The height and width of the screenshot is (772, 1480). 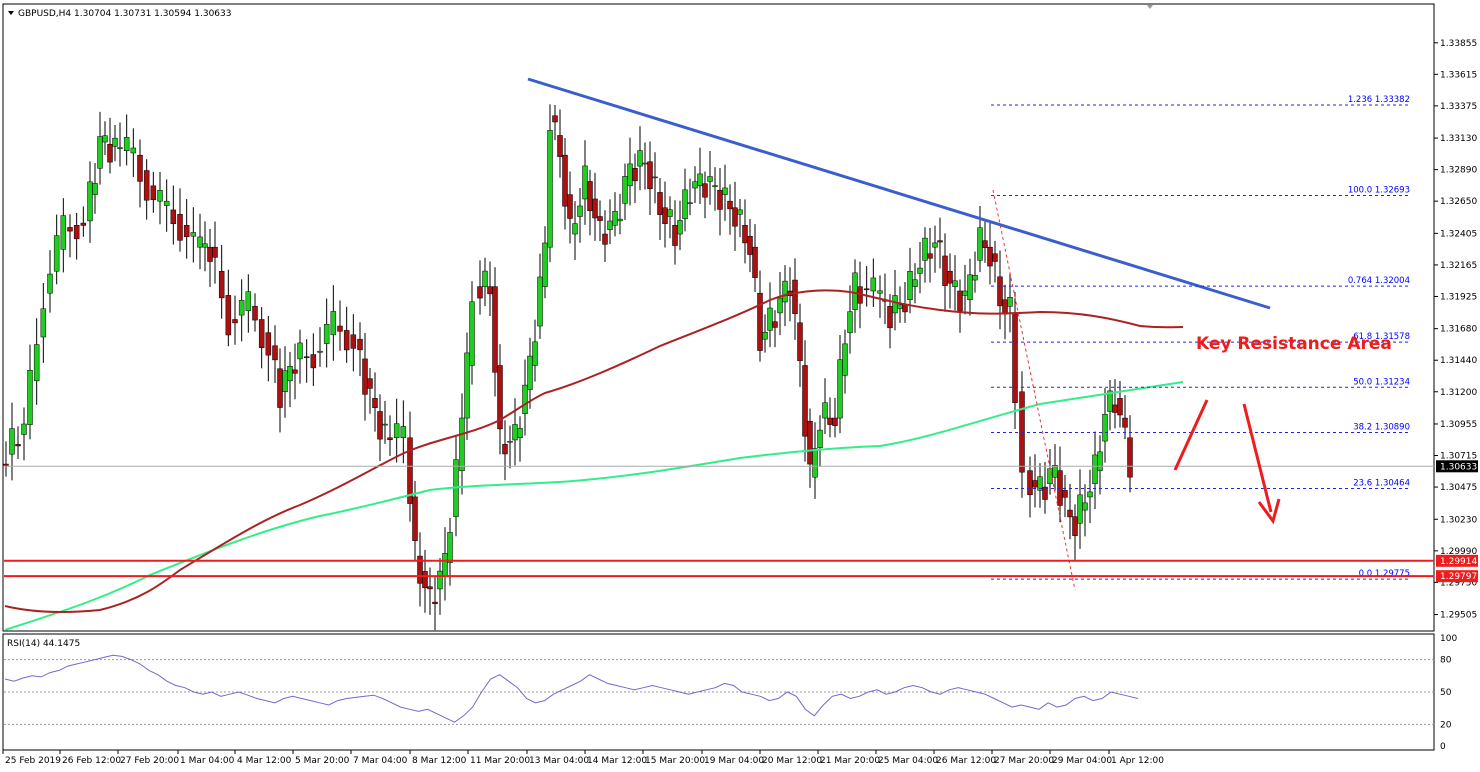 I want to click on price-tick-label: 1.31440, so click(x=1458, y=361).